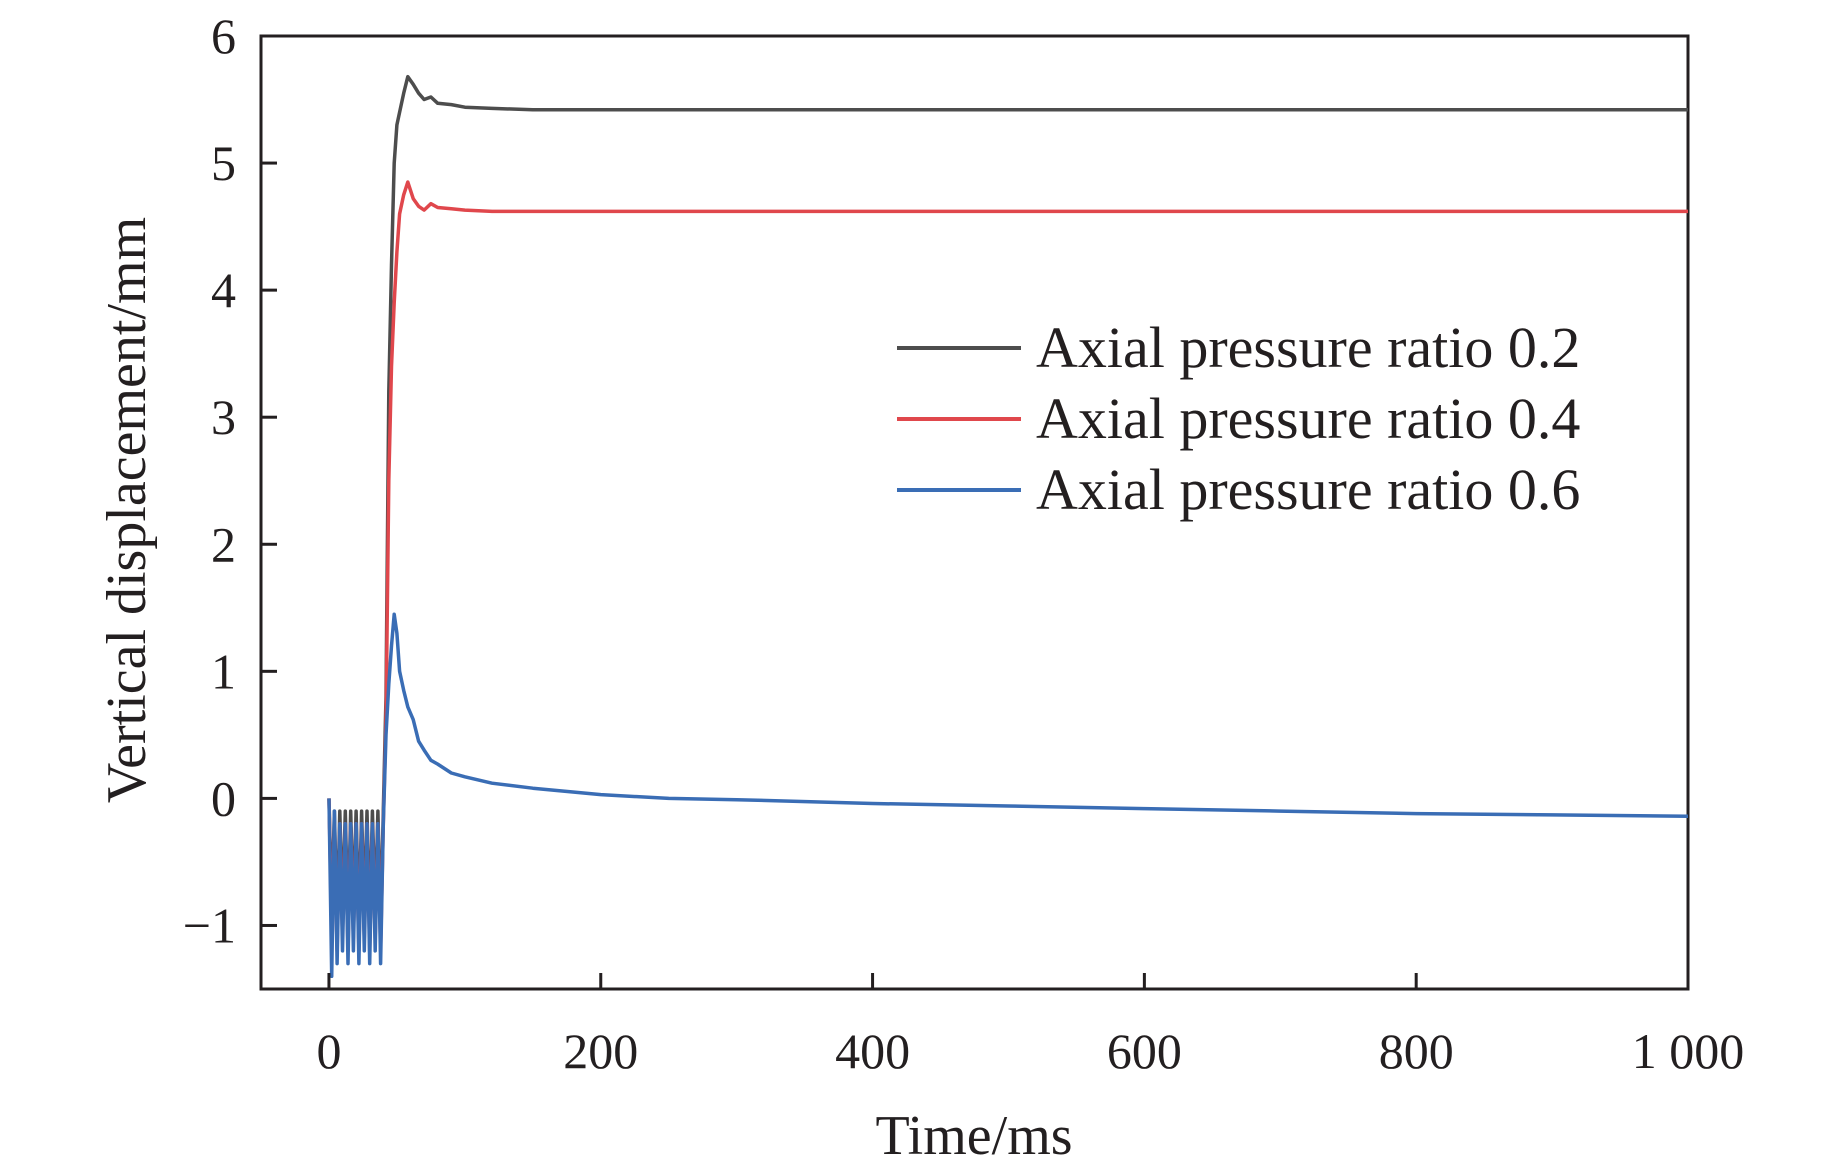 This screenshot has width=1843, height=1167. What do you see at coordinates (1688, 1051) in the screenshot?
I see `x-tick-label: 1 000` at bounding box center [1688, 1051].